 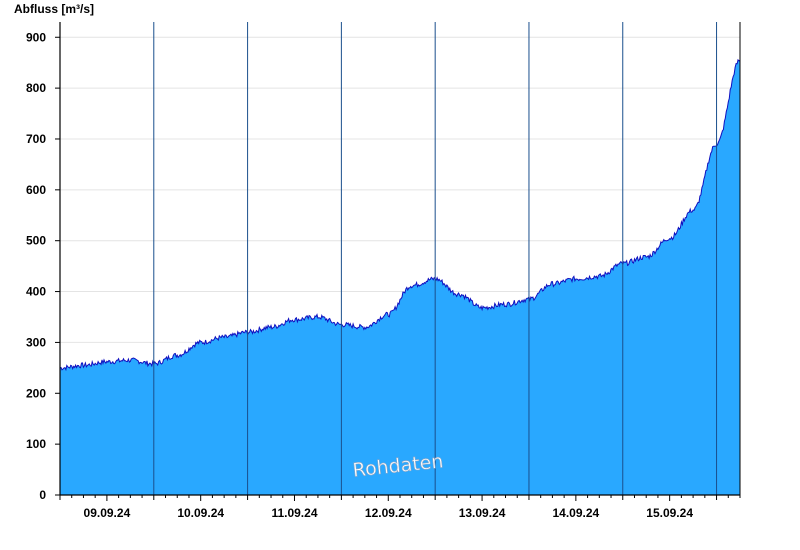 What do you see at coordinates (42, 495) in the screenshot?
I see `y-tick-label: 0` at bounding box center [42, 495].